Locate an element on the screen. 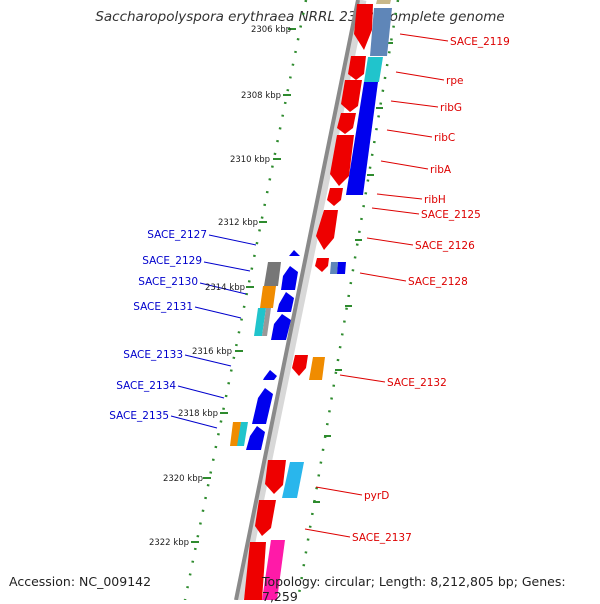 The width and height of the screenshot is (600, 604). gene-label: SACE_2135 is located at coordinates (139, 416).